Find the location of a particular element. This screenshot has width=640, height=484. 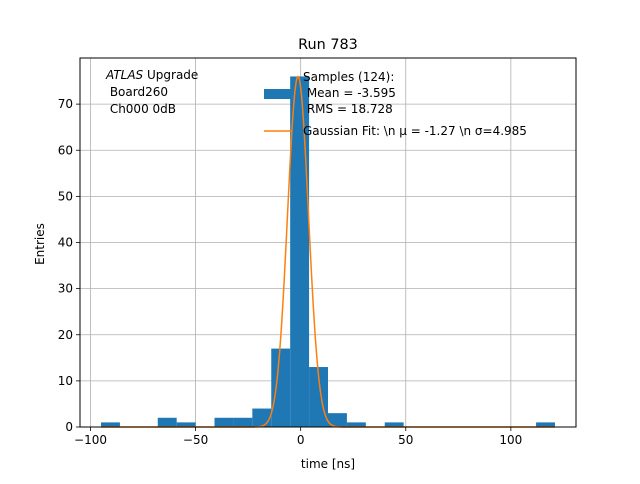

legend-hist-line-2: Mean = -3.595 is located at coordinates (349, 93).